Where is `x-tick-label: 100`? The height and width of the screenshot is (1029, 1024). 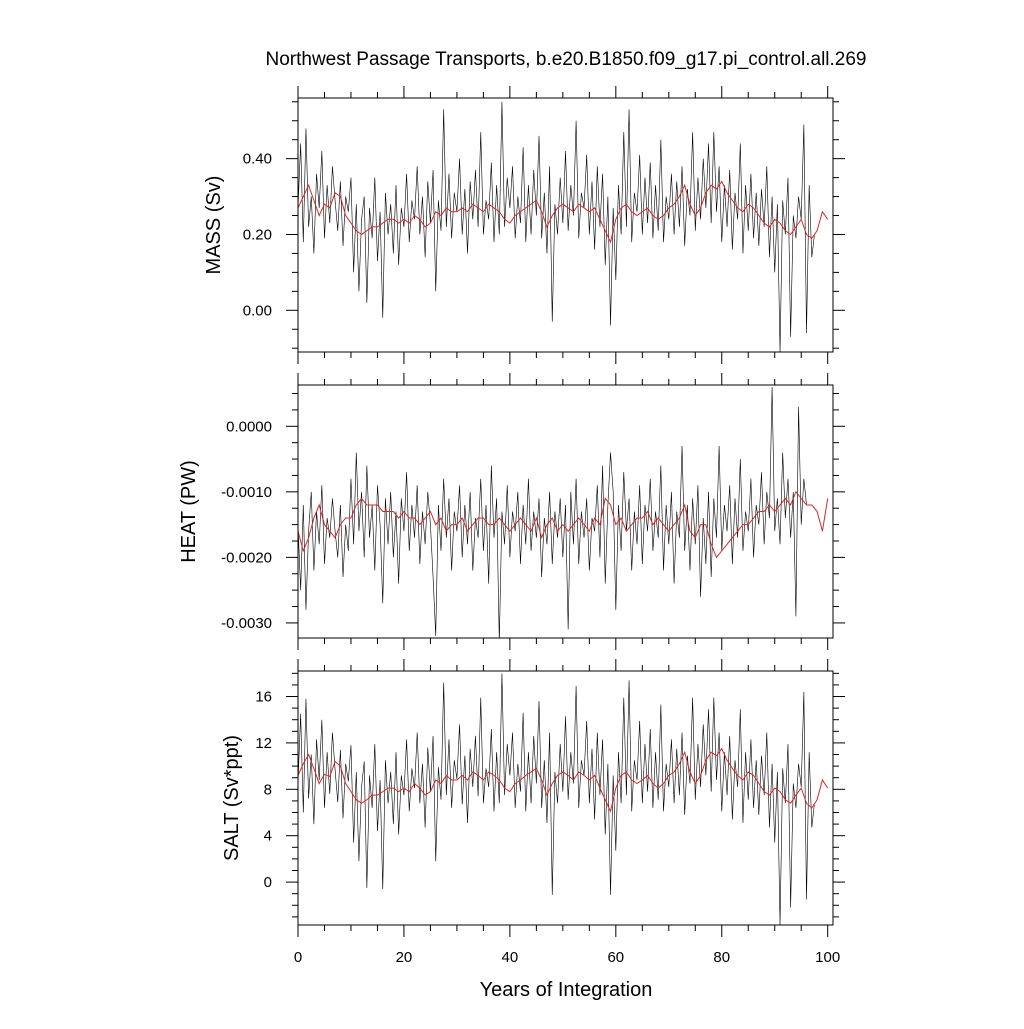
x-tick-label: 100 is located at coordinates (827, 957).